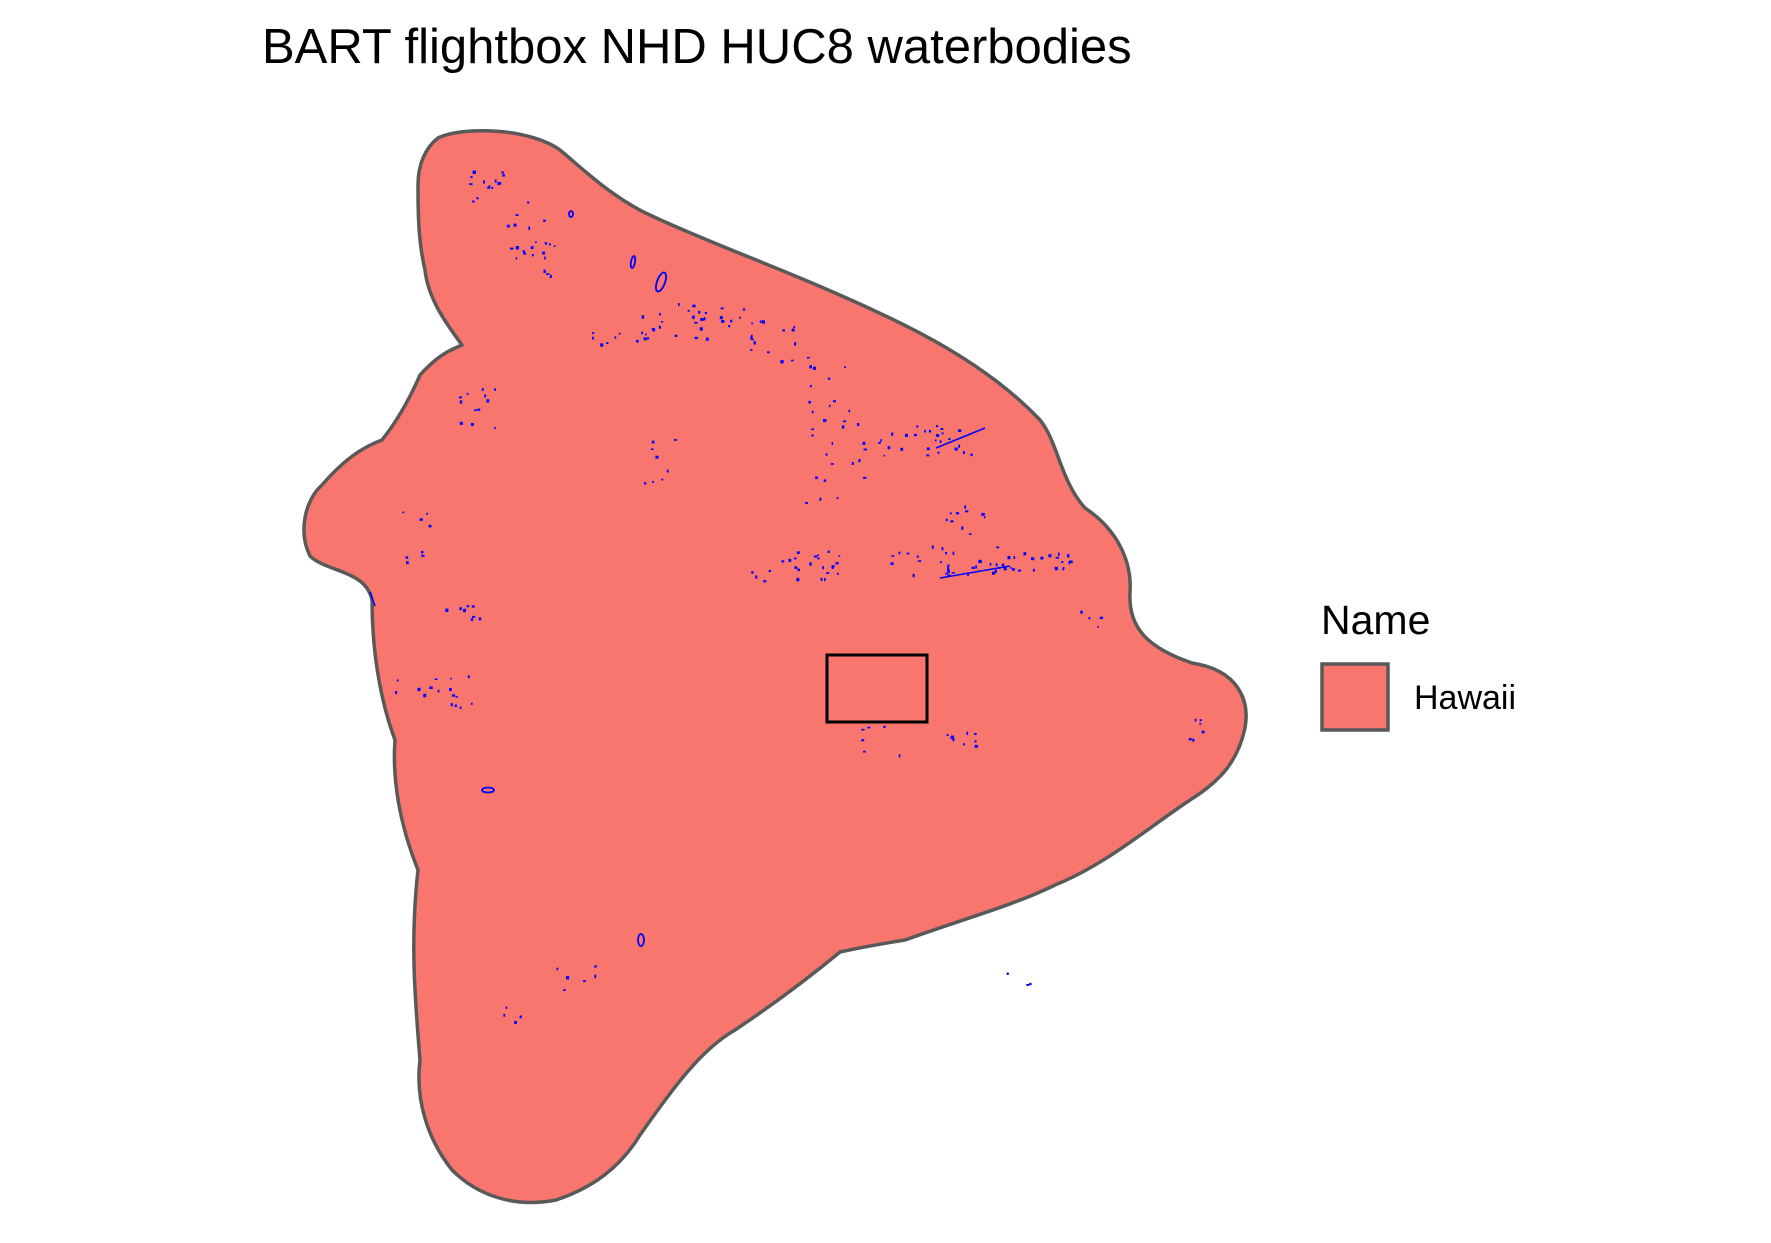 This screenshot has width=1771, height=1243. What do you see at coordinates (1418, 664) in the screenshot?
I see `legend: Name Hawaii` at bounding box center [1418, 664].